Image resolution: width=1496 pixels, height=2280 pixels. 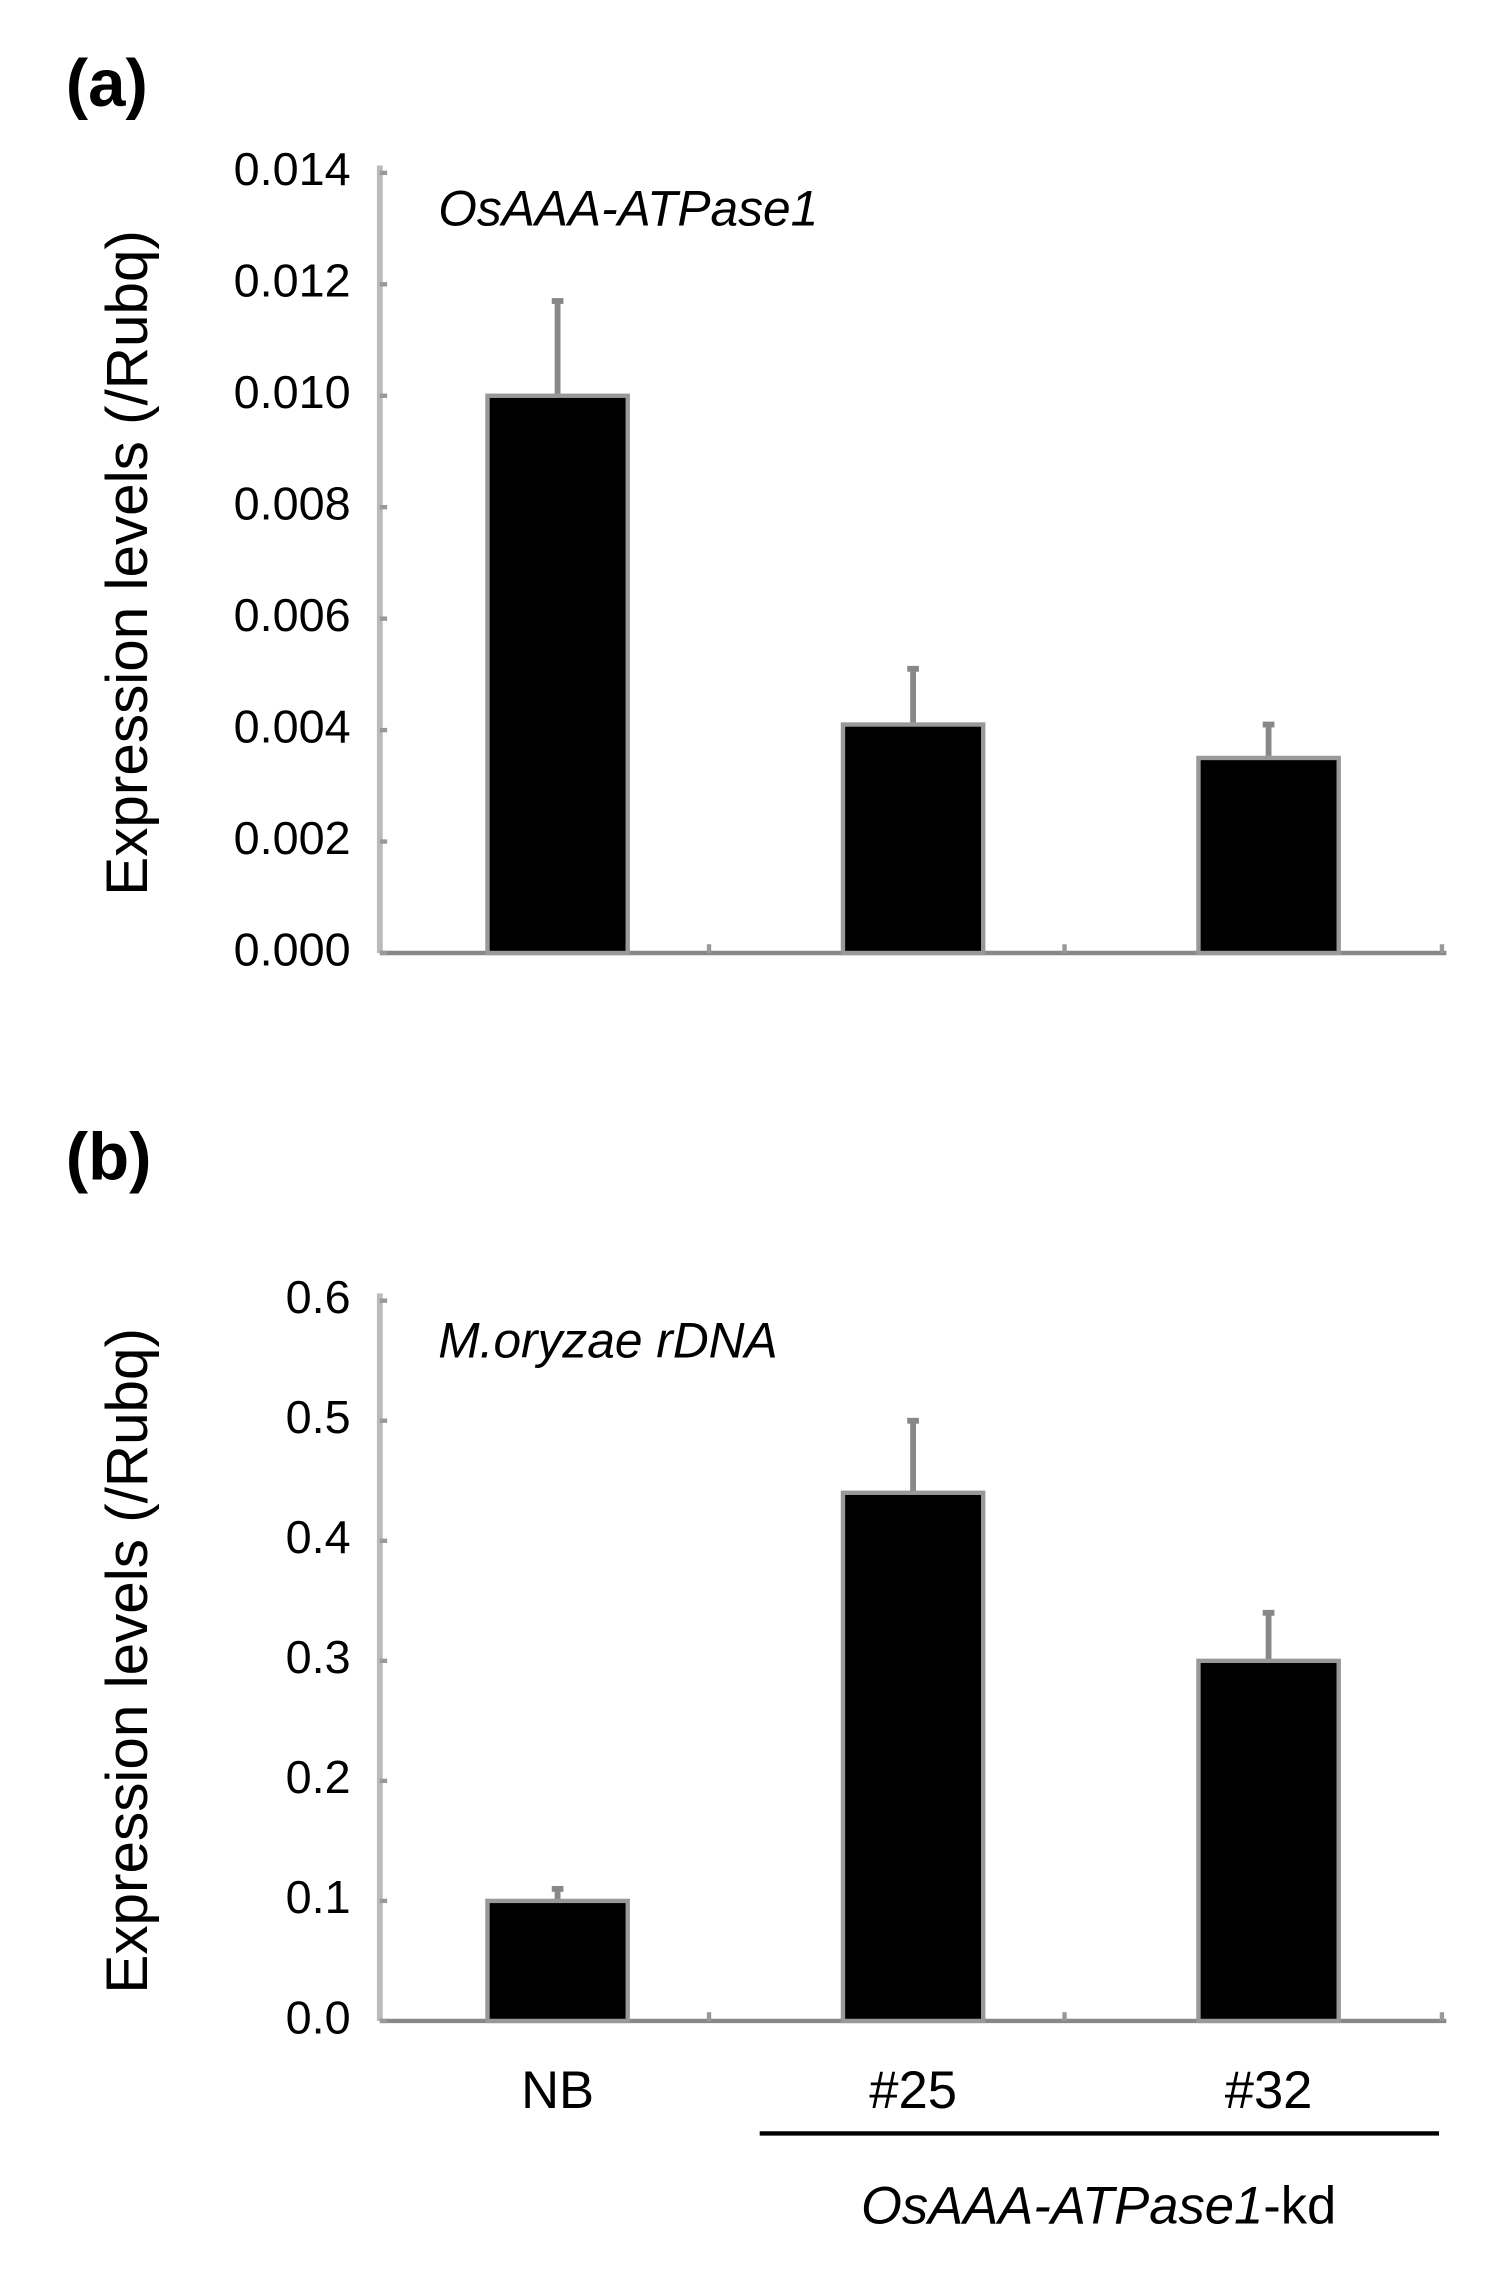 What do you see at coordinates (1299, 2205) in the screenshot?
I see `group-label-part: -kd` at bounding box center [1299, 2205].